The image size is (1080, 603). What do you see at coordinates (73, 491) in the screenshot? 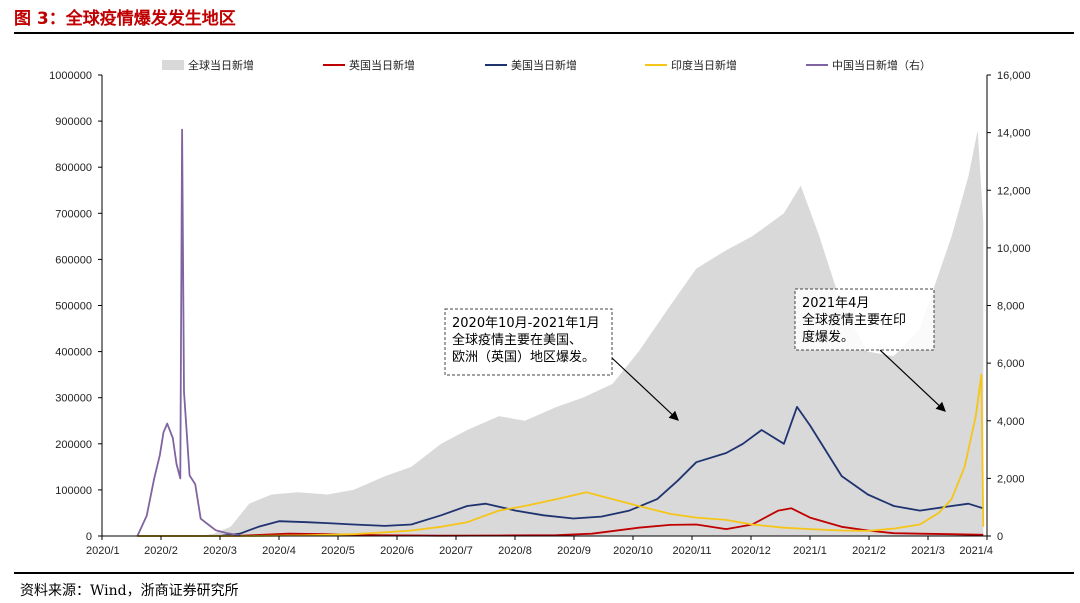
I see `y-left-tick-label: 100000` at bounding box center [73, 491].